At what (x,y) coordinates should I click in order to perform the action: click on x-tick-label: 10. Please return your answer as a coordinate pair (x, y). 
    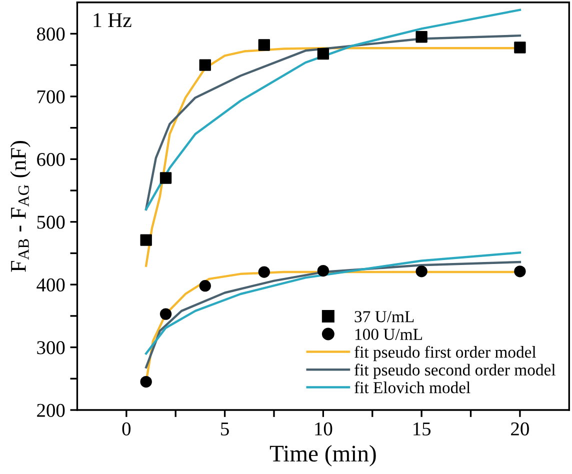
    Looking at the image, I should click on (323, 429).